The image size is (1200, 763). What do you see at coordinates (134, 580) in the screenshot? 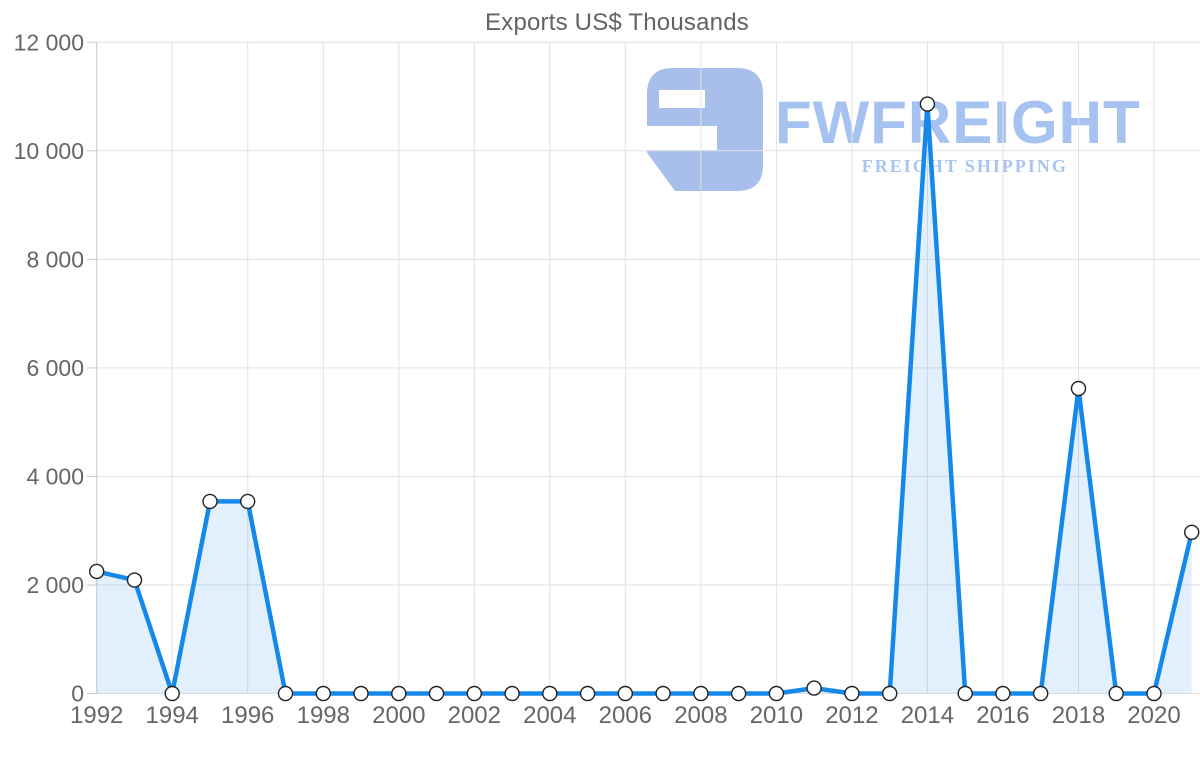
I see `data-point-1993` at bounding box center [134, 580].